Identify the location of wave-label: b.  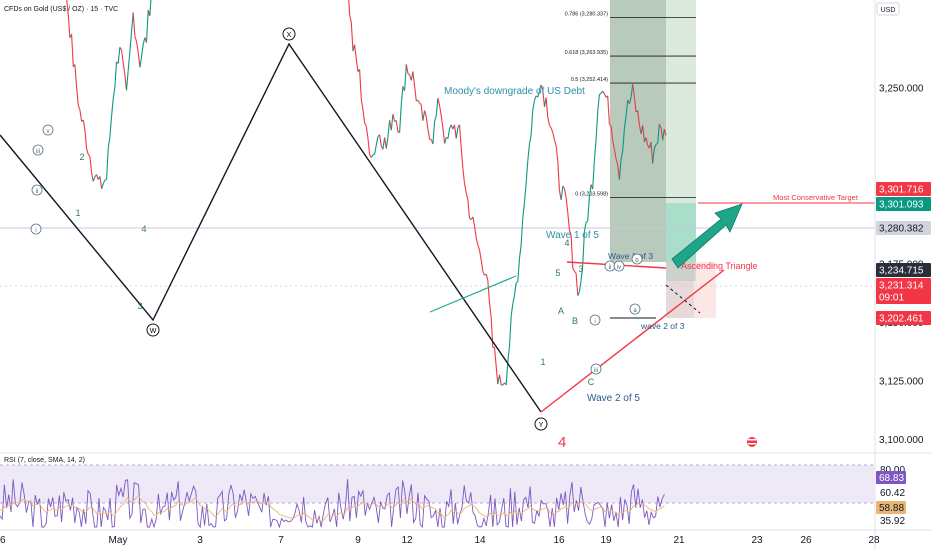
(637, 259).